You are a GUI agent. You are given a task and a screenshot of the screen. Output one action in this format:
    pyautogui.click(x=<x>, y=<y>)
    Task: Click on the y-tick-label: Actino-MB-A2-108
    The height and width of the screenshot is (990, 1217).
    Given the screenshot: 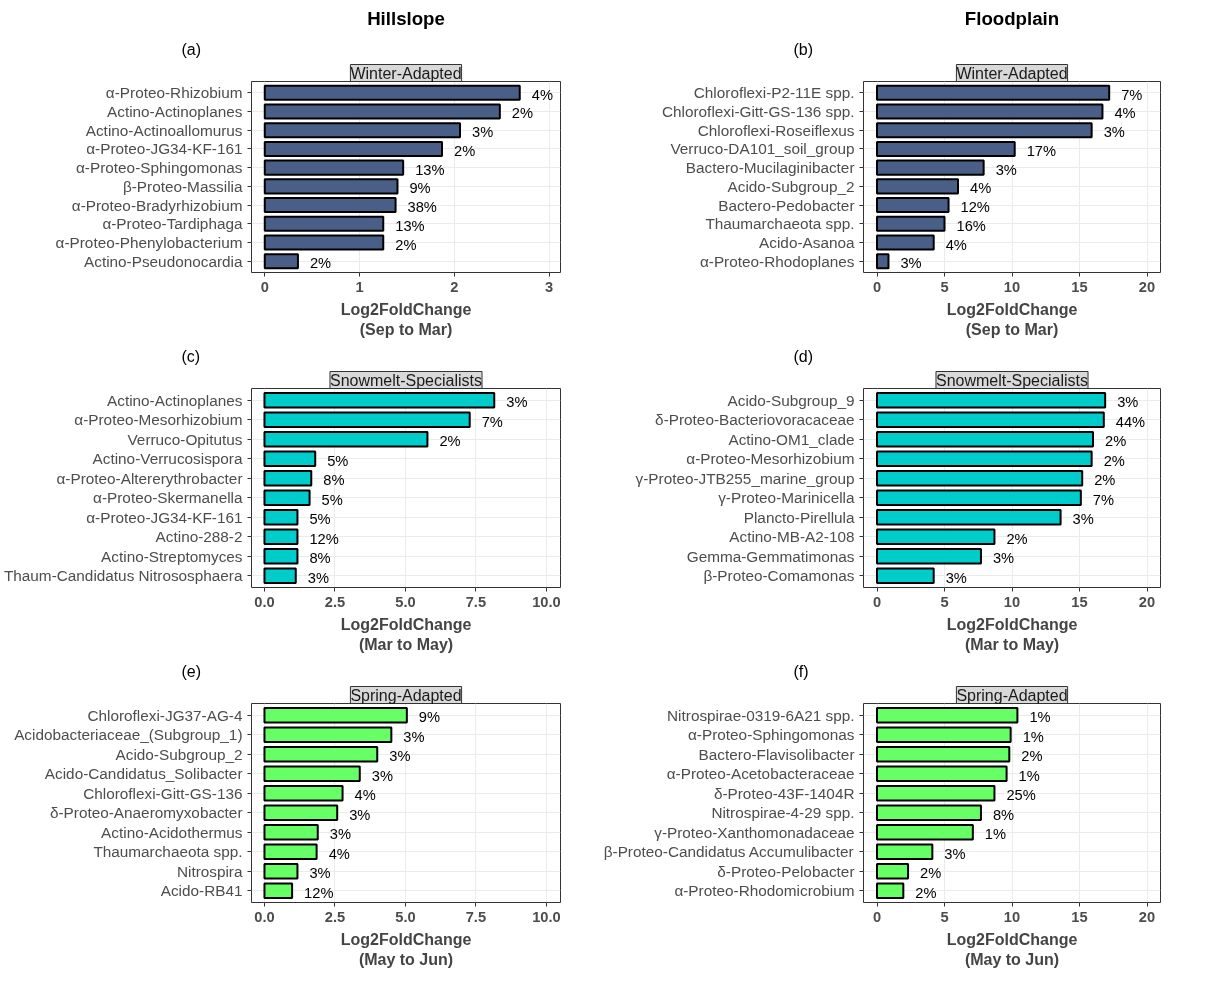 What is the action you would take?
    pyautogui.click(x=792, y=537)
    